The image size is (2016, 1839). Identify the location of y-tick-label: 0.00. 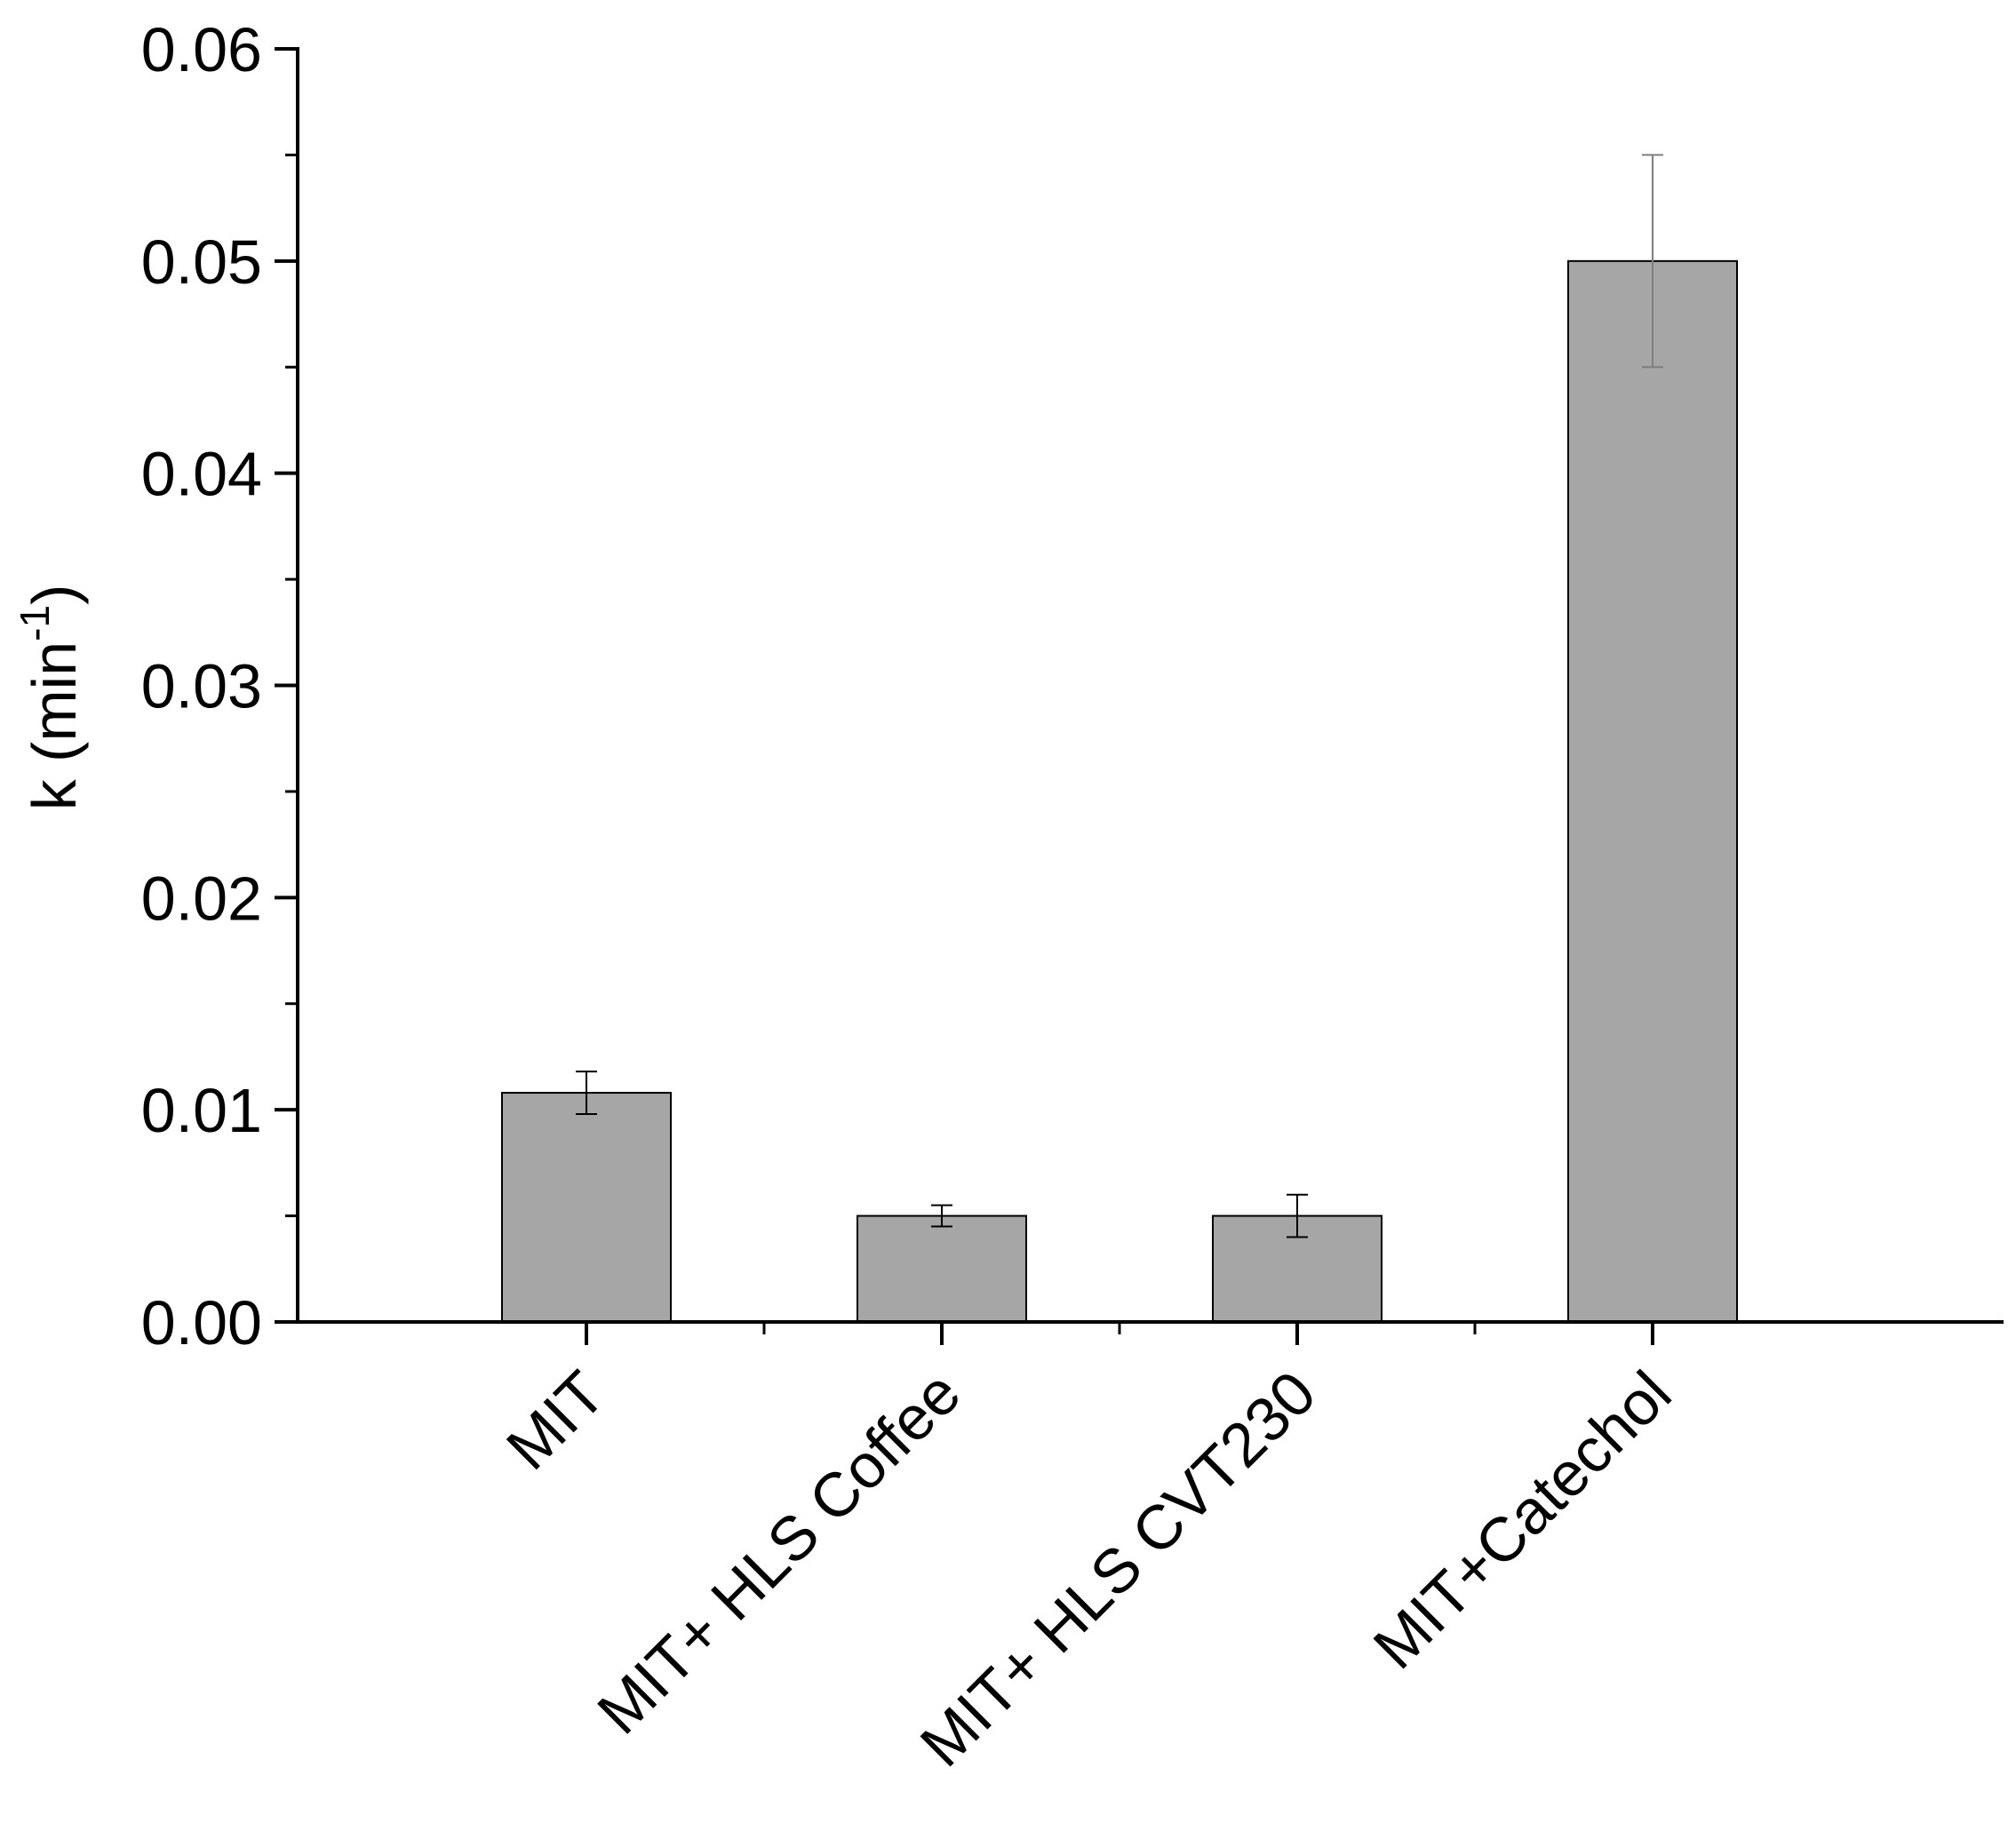
(202, 1323).